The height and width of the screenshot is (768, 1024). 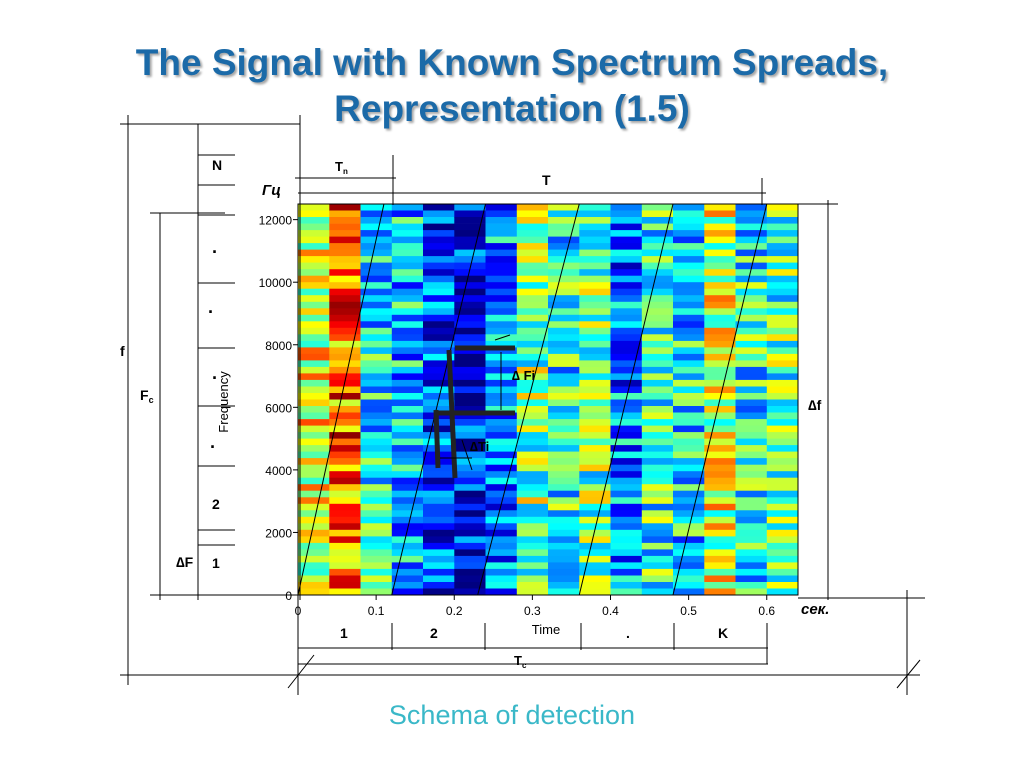 What do you see at coordinates (276, 283) in the screenshot?
I see `y-tick-label: 10000` at bounding box center [276, 283].